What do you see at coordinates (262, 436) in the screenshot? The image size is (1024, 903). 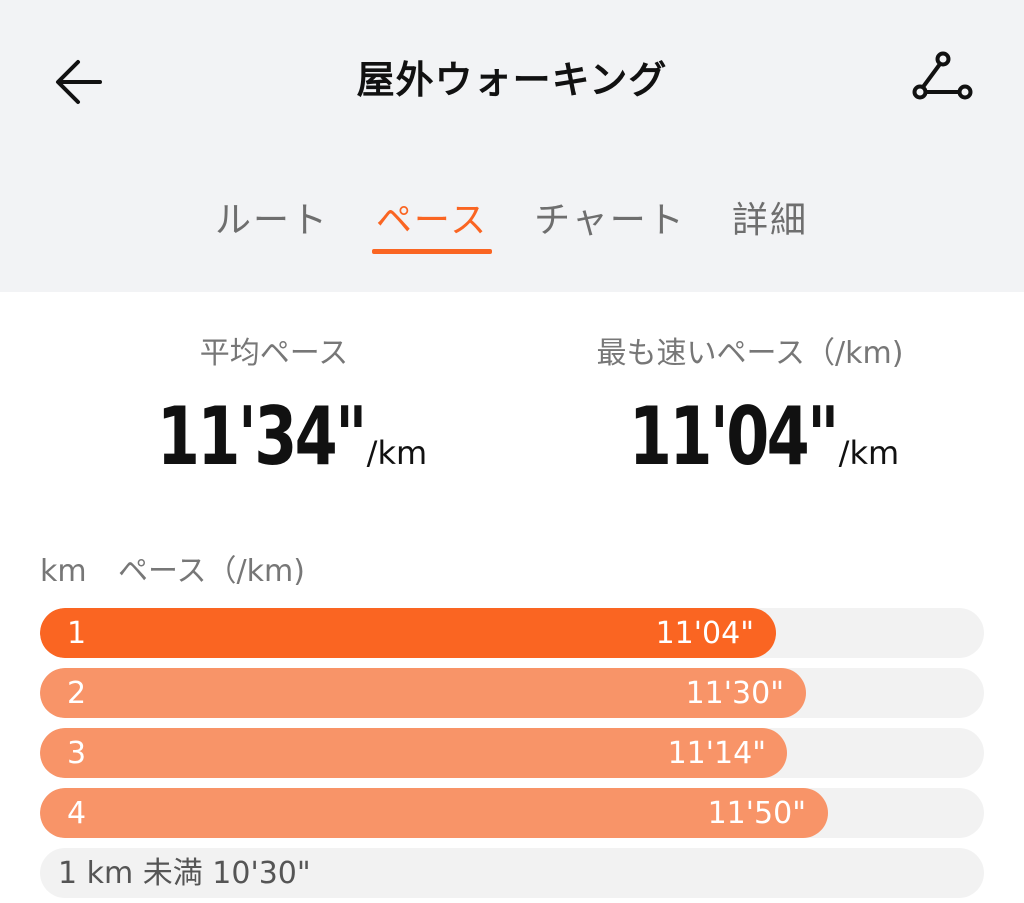 I see `average-pace-value: 11'34"` at bounding box center [262, 436].